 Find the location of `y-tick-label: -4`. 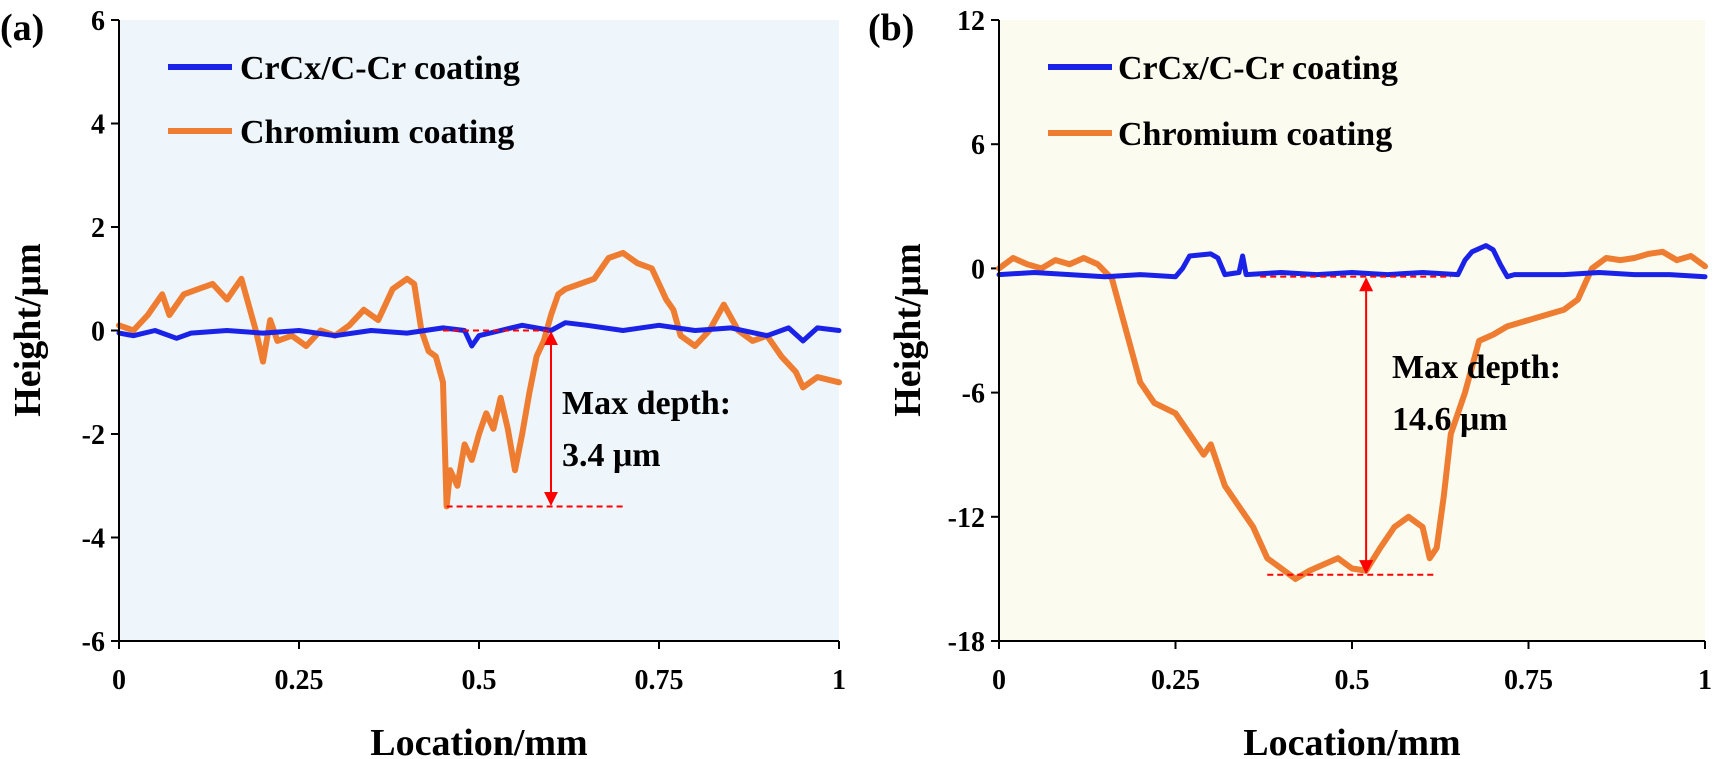

y-tick-label: -4 is located at coordinates (93, 539).